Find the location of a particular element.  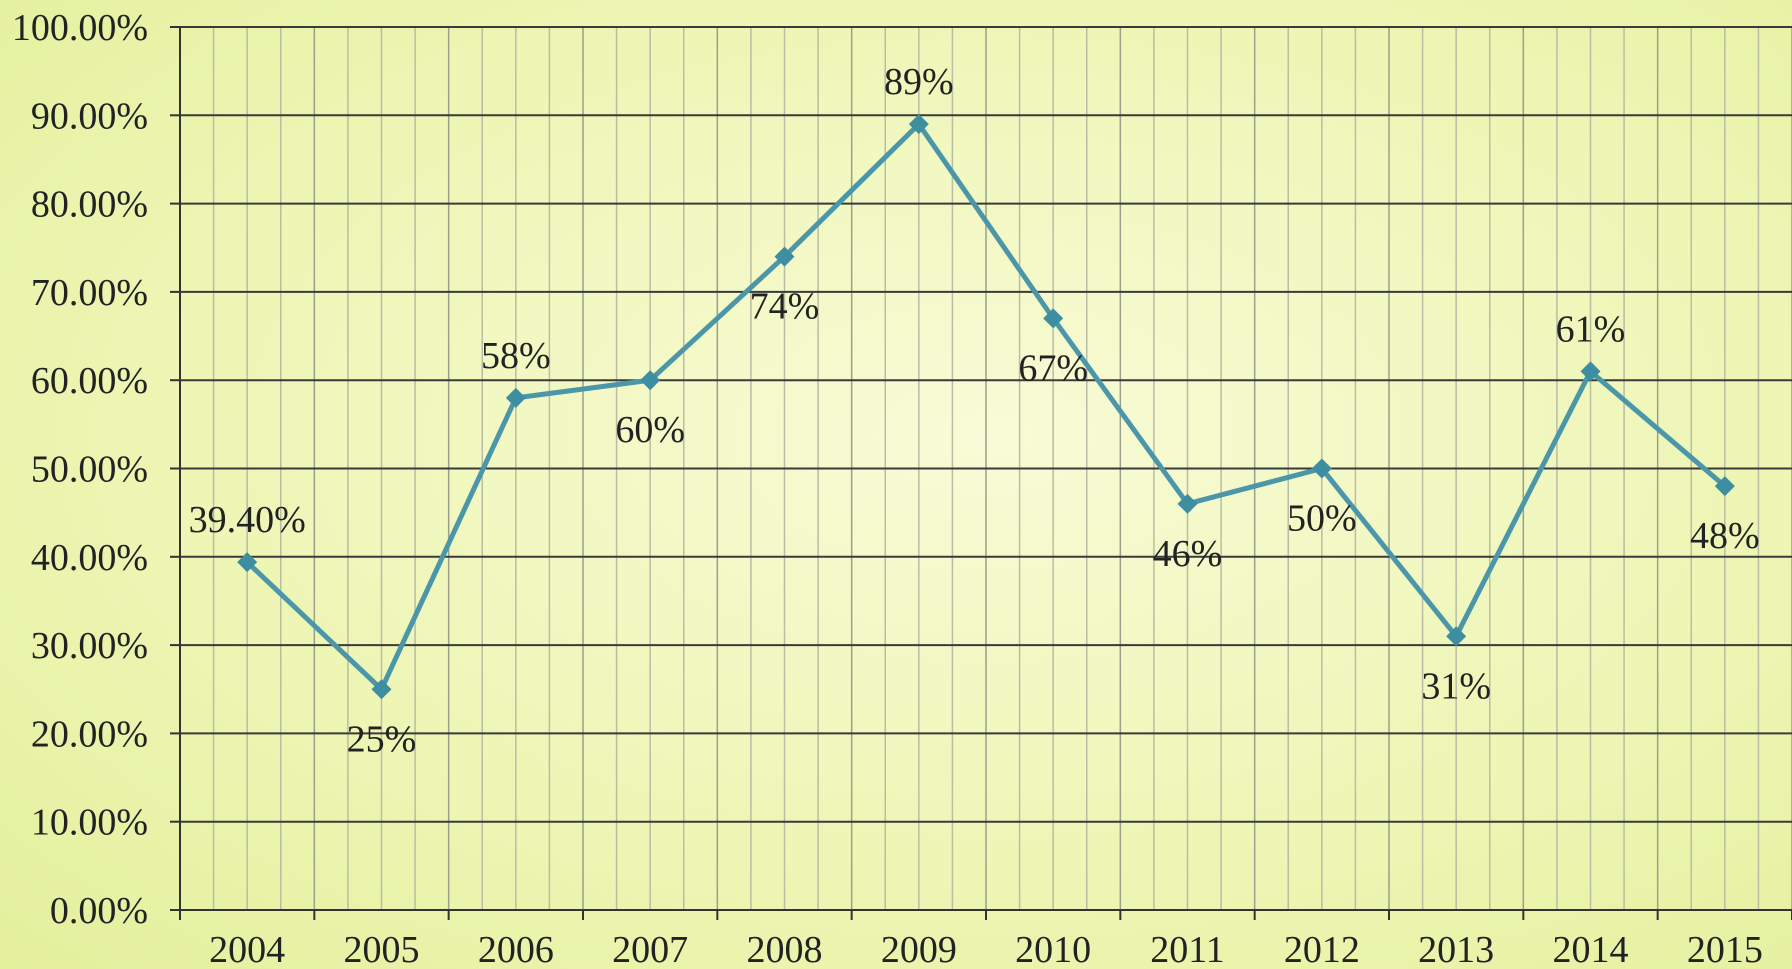

data-label: 31% is located at coordinates (1456, 686).